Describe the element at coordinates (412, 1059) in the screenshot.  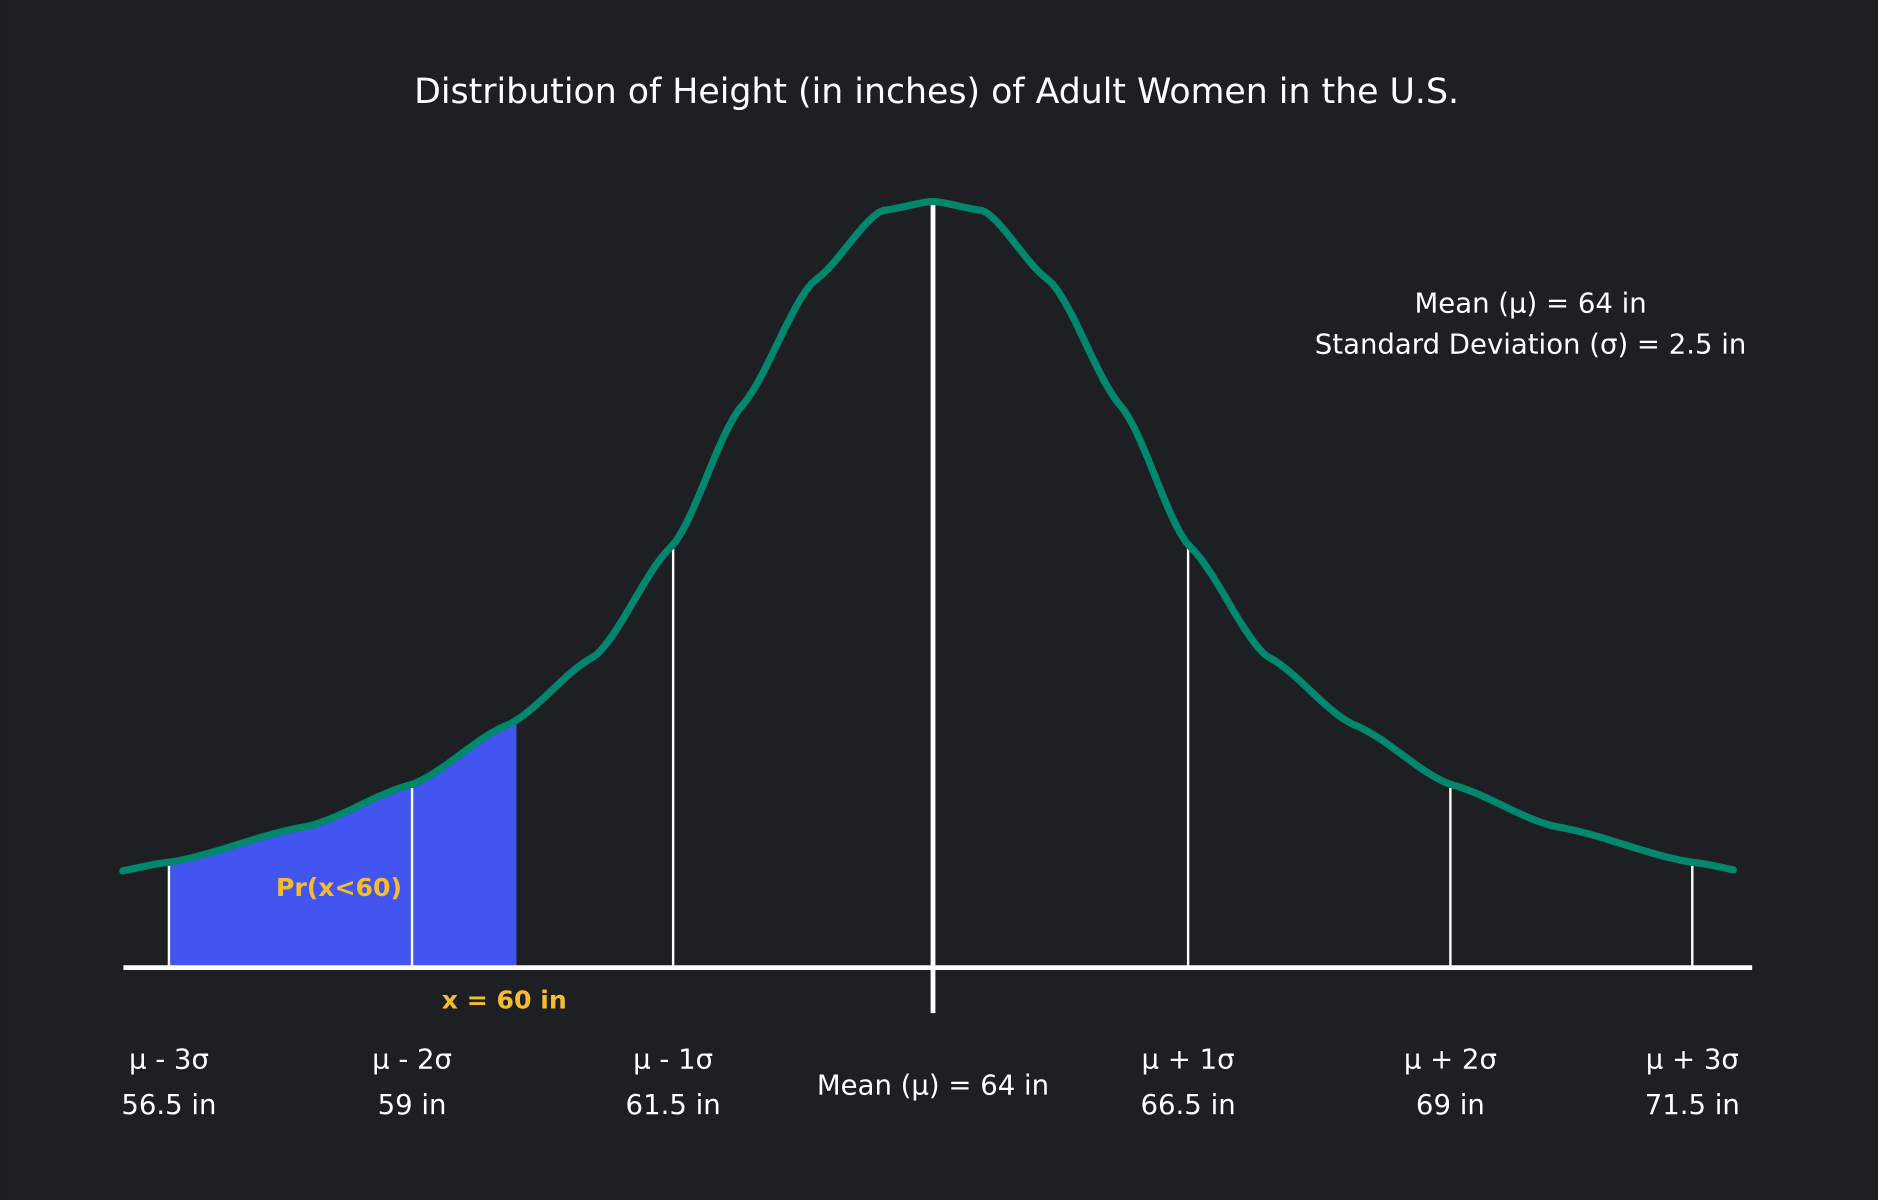
I see `tick-symbol: μ - 2σ` at that location.